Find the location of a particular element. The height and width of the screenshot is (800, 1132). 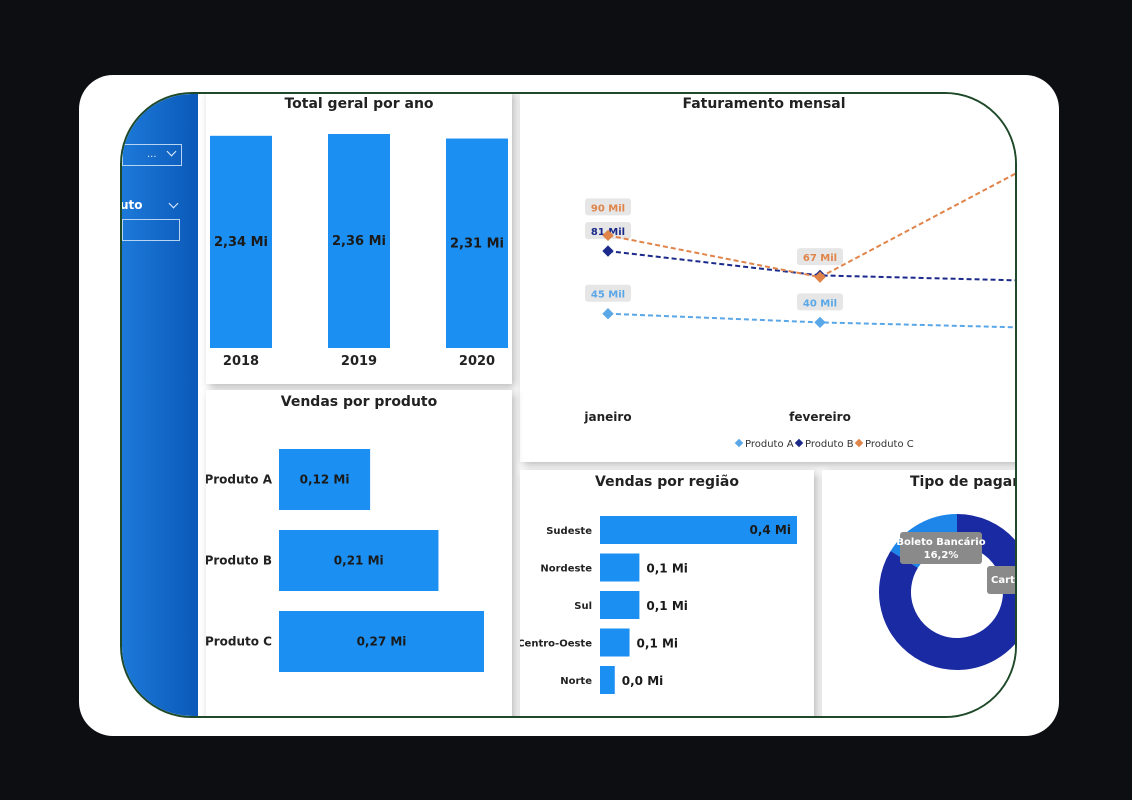

data-label: 67 Mil is located at coordinates (820, 258).